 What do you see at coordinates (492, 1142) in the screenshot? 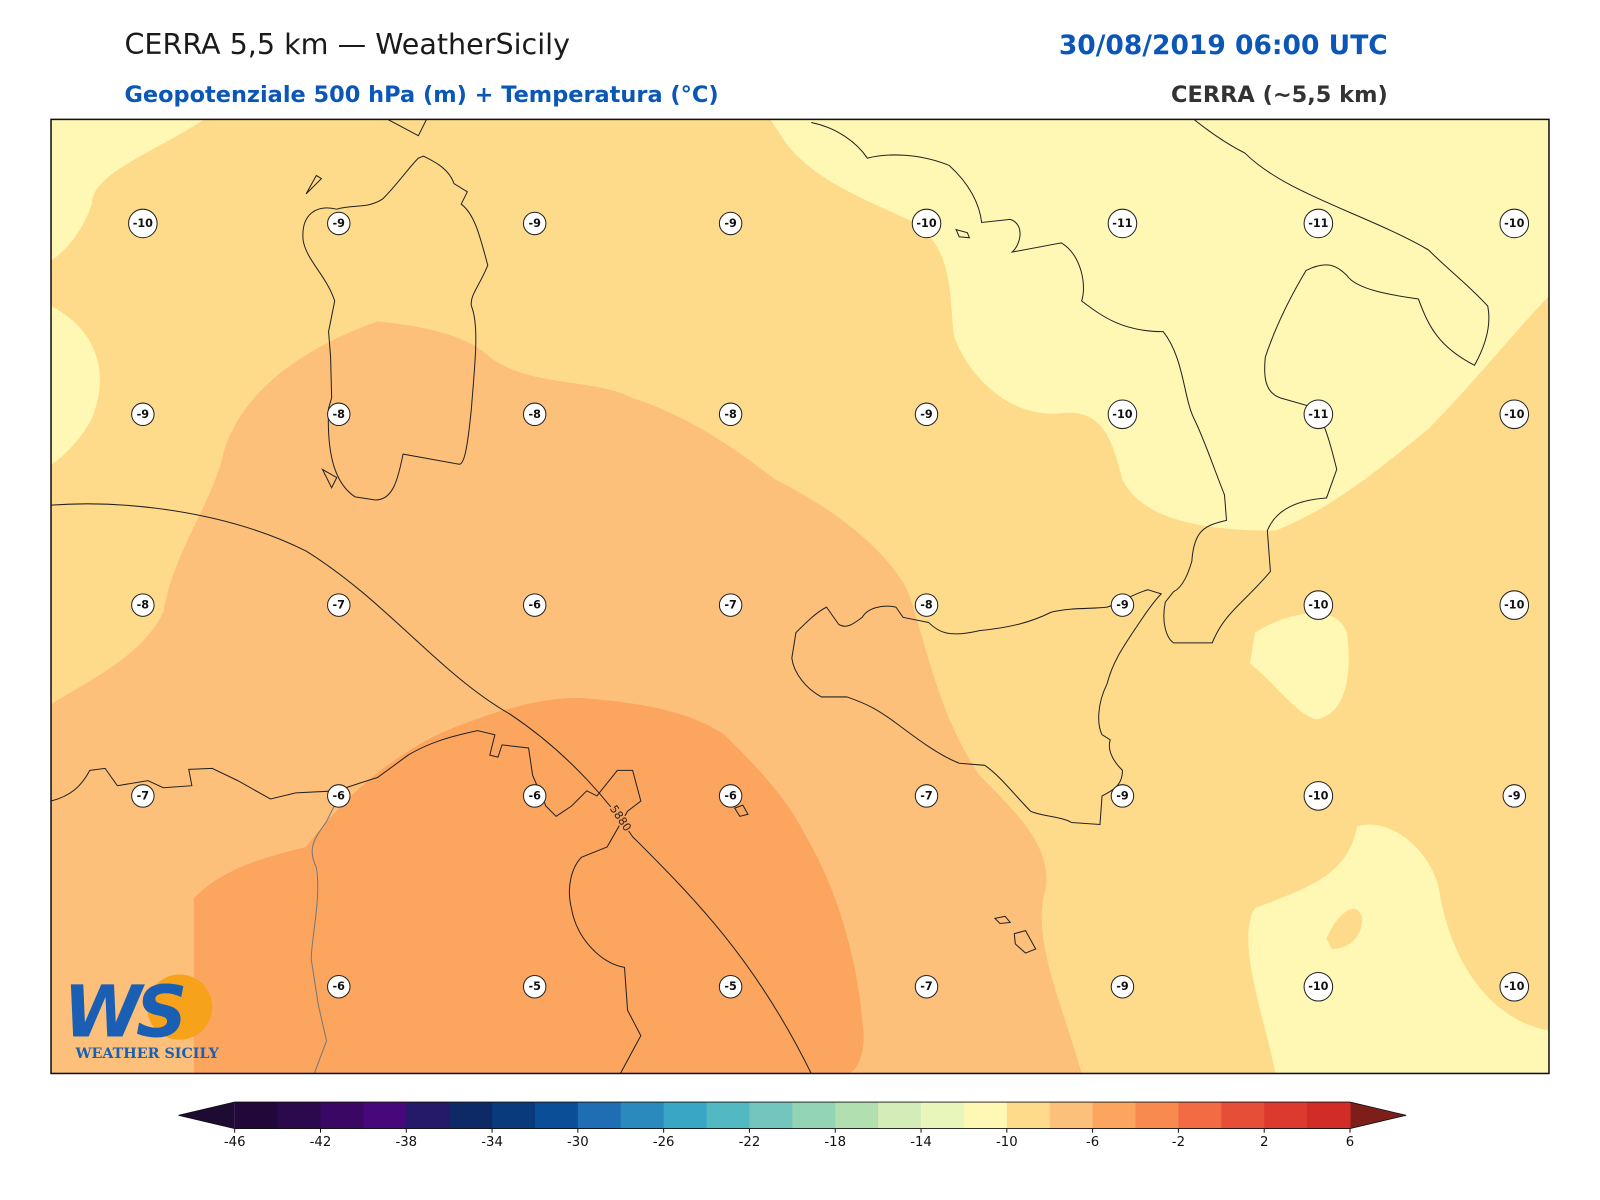
I see `colorbar-tick-label: -34` at bounding box center [492, 1142].